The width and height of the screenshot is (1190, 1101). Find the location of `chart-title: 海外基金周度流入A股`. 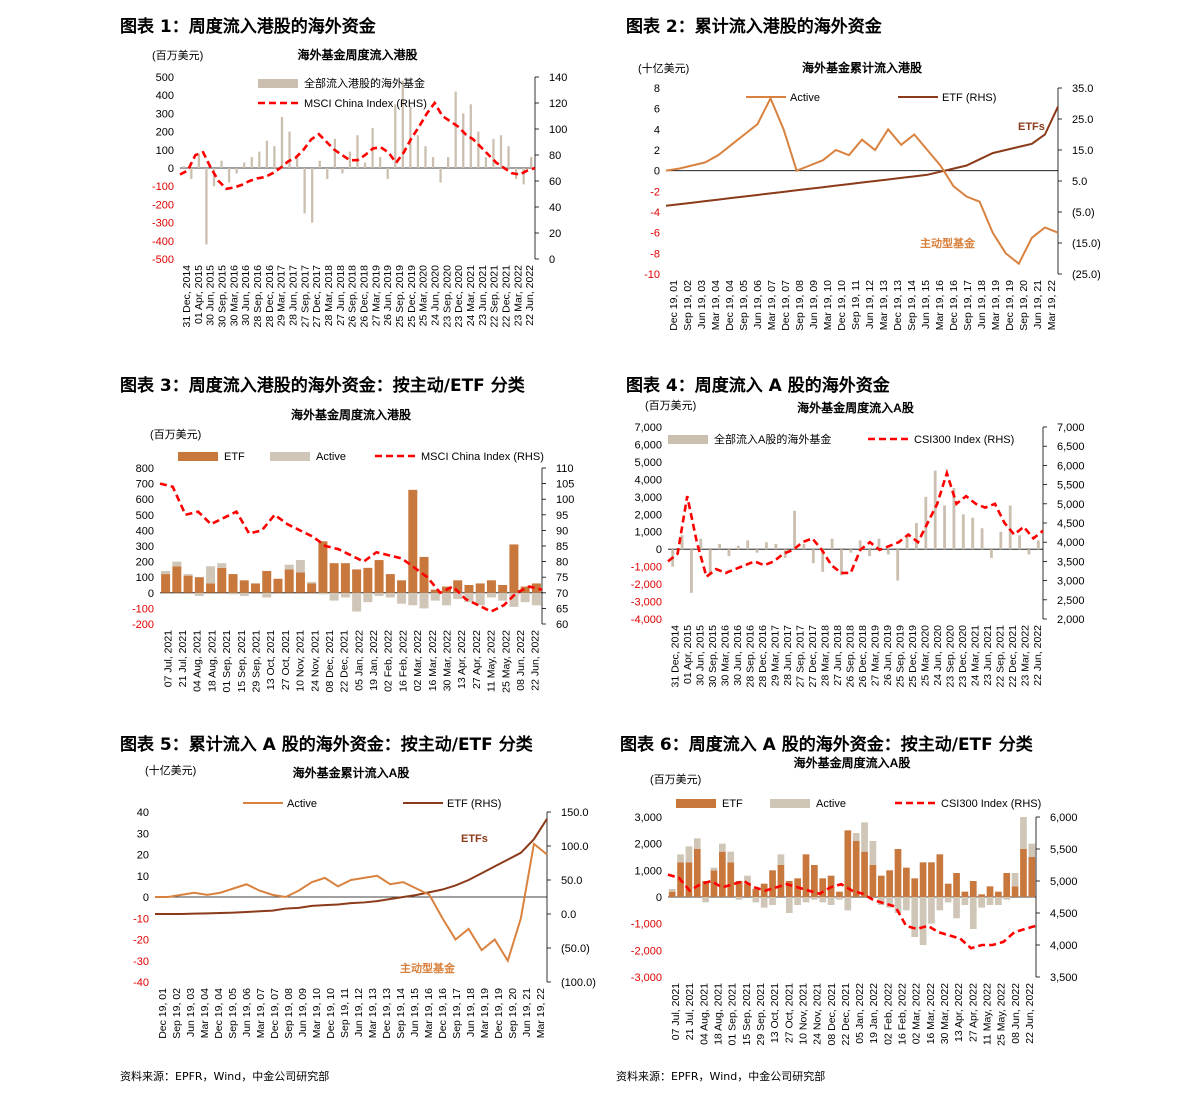

chart-title: 海外基金周度流入A股 is located at coordinates (856, 407).